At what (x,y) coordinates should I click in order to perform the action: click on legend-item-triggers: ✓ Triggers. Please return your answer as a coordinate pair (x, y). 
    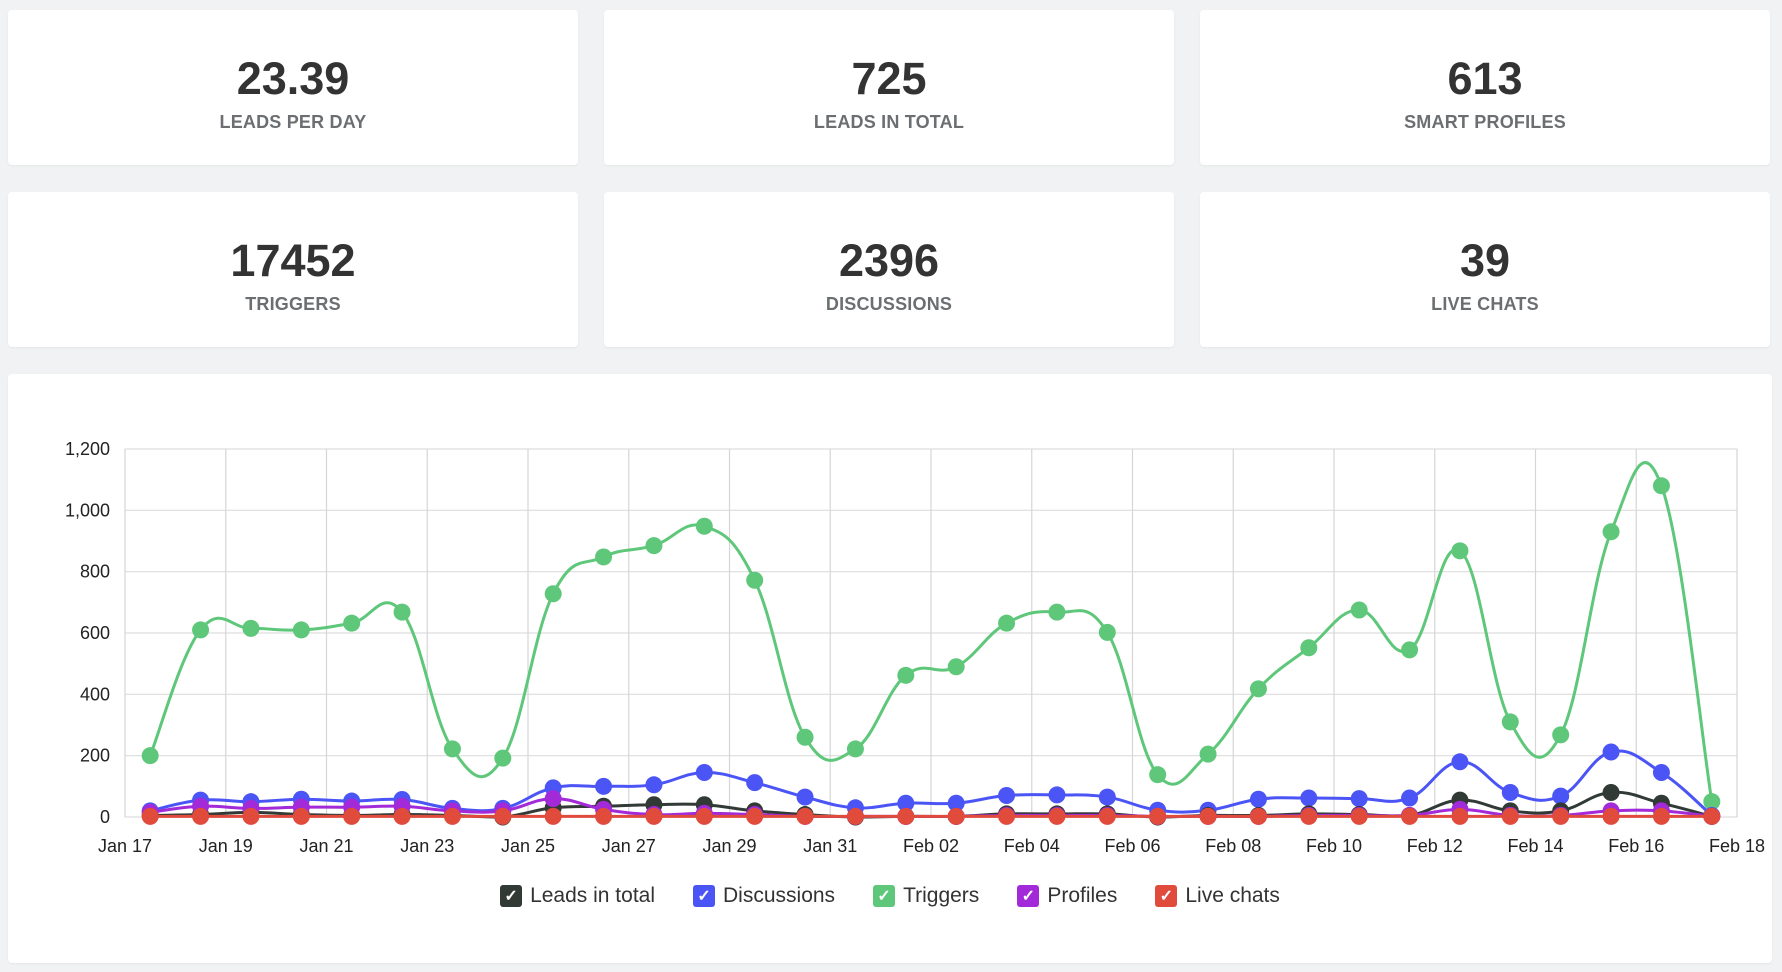
    Looking at the image, I should click on (926, 896).